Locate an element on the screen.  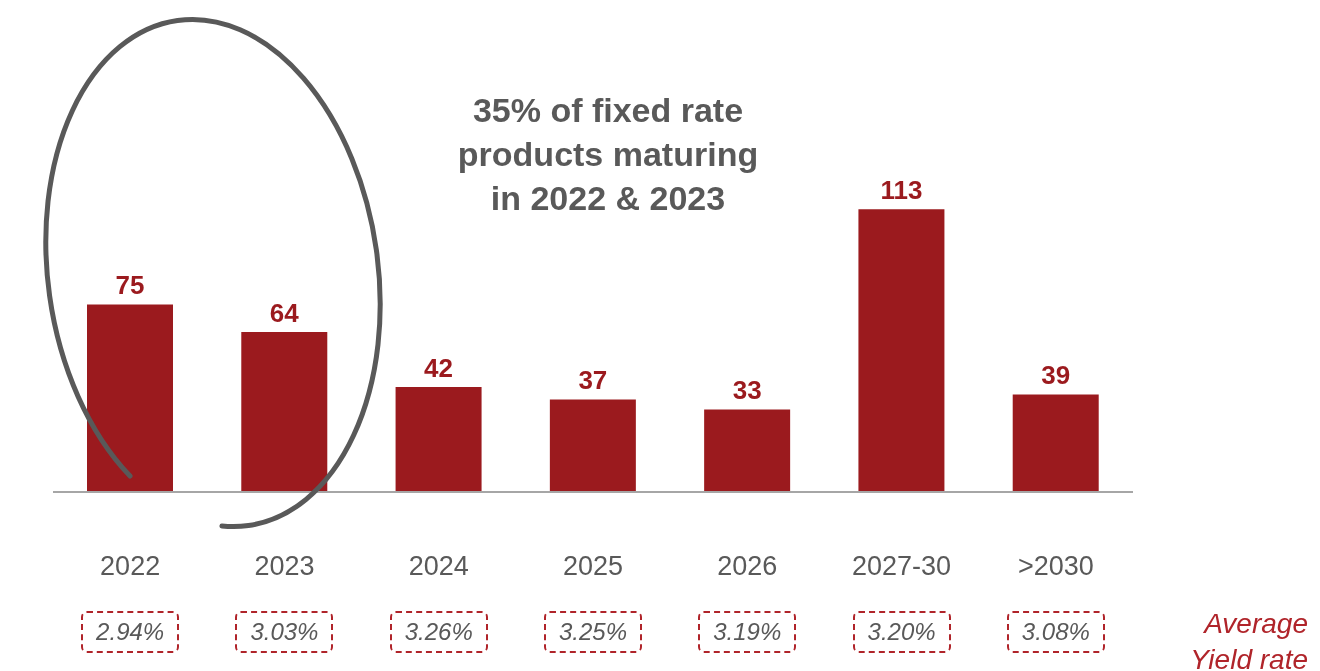
annotation: 35% of fixed rate products maturing in 2022 & 2023 is located at coordinates (608, 154).